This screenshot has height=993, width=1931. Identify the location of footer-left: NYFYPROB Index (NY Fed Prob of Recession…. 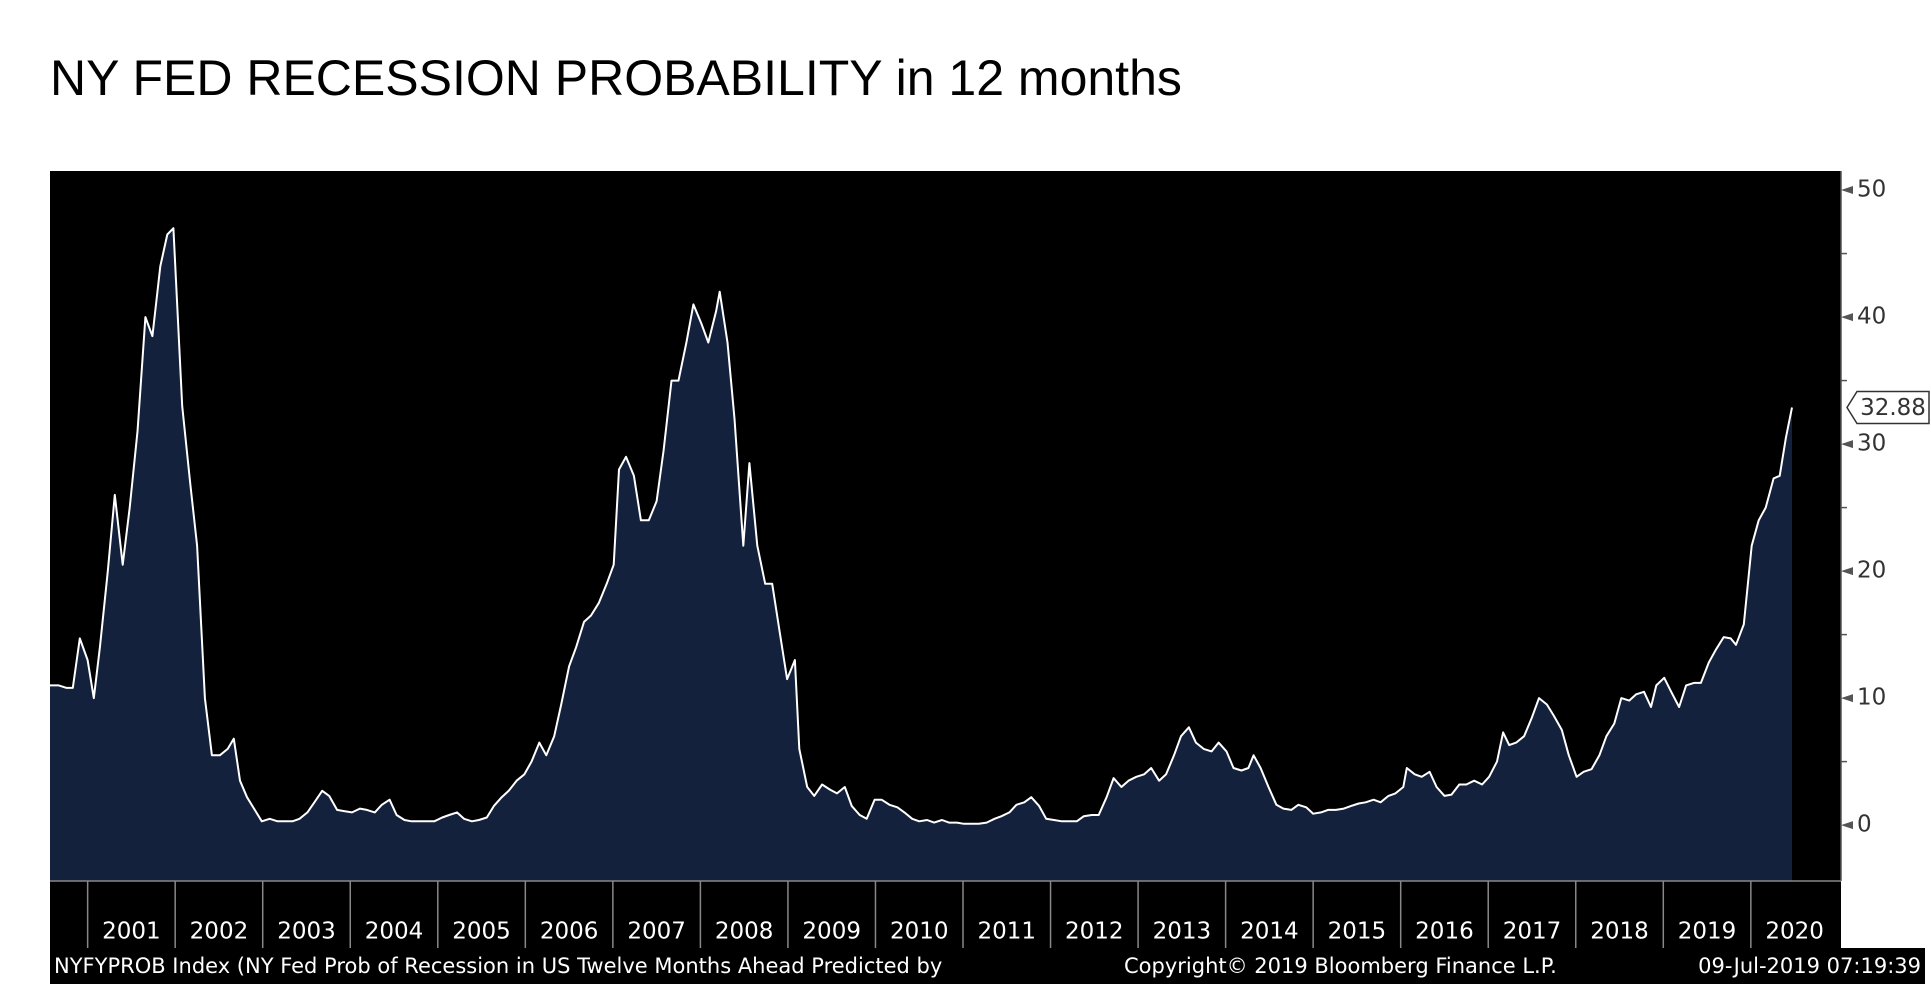
(498, 966).